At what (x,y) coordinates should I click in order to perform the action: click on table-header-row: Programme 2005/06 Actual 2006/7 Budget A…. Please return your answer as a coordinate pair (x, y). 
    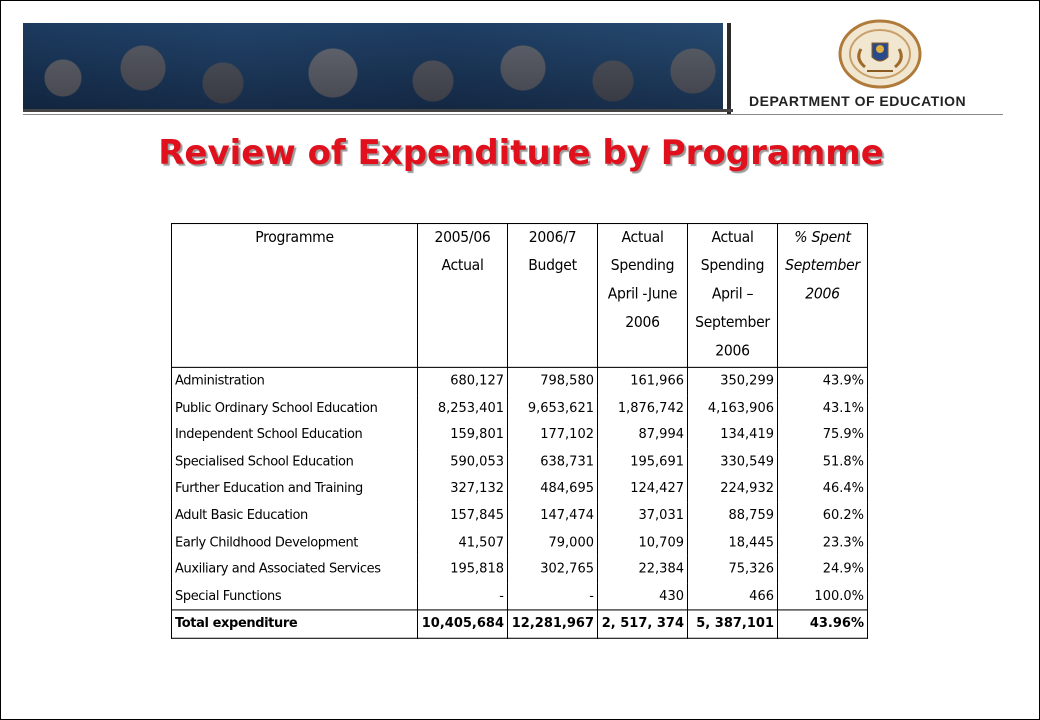
    Looking at the image, I should click on (519, 295).